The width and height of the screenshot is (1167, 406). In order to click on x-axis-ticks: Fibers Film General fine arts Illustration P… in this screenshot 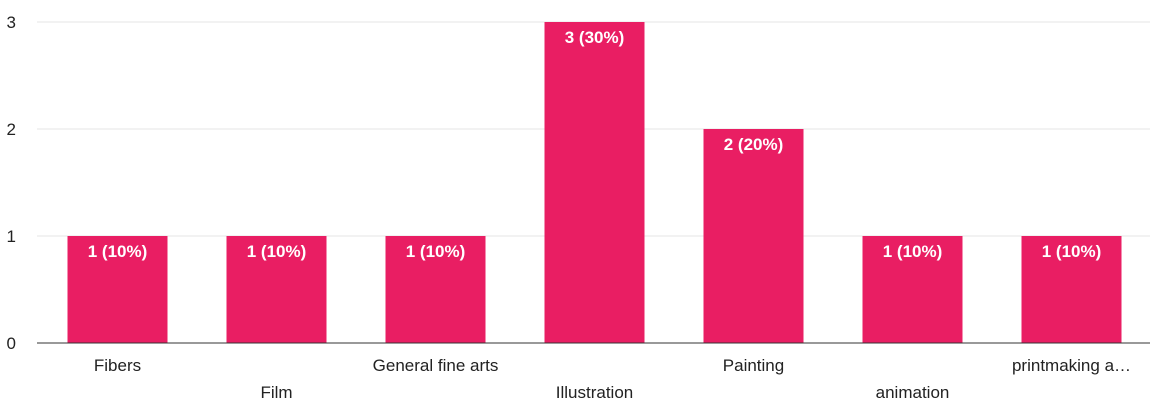, I will do `click(612, 379)`.